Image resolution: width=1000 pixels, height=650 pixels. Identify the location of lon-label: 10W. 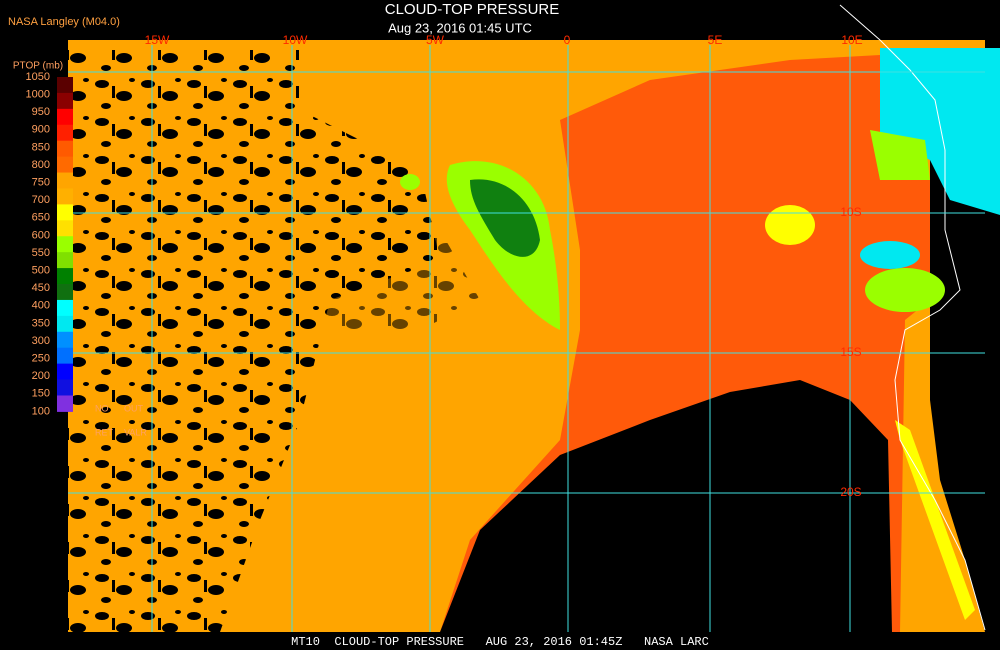
(295, 40).